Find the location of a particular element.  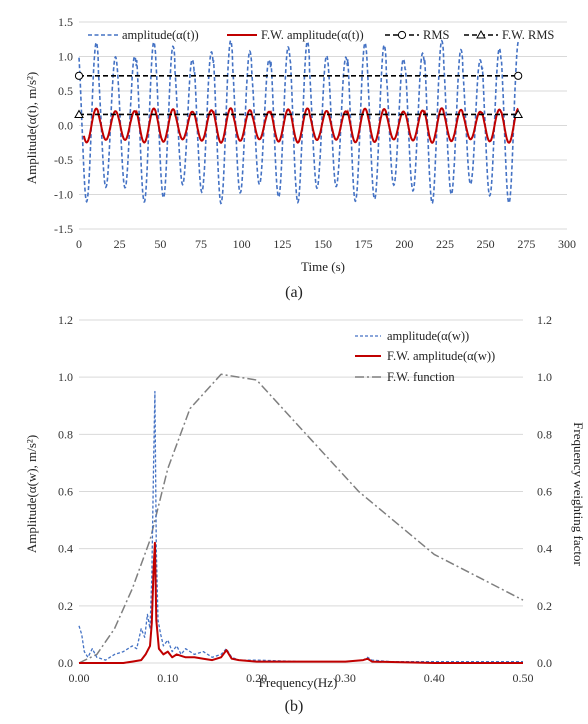

legend-label: amplitude(α(w)) is located at coordinates (428, 336).